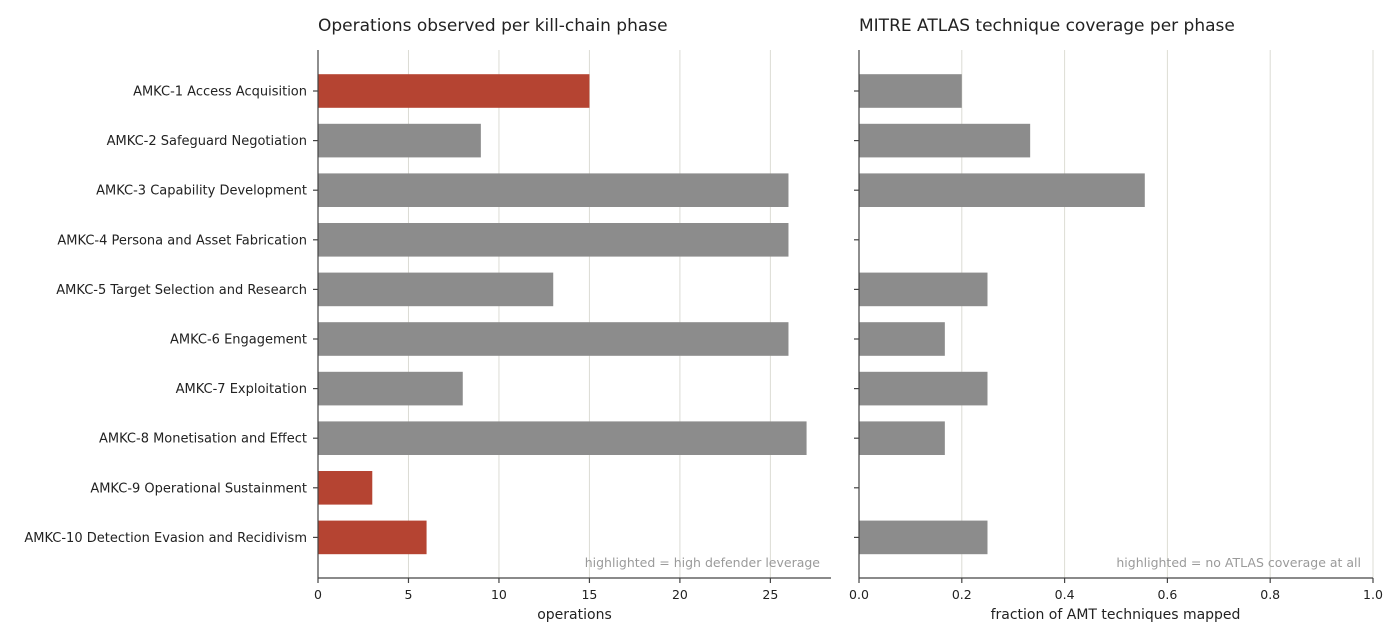 The image size is (1400, 642). Describe the element at coordinates (207, 141) in the screenshot. I see `category-label: AMKC-2 Safeguard Negotiation` at that location.